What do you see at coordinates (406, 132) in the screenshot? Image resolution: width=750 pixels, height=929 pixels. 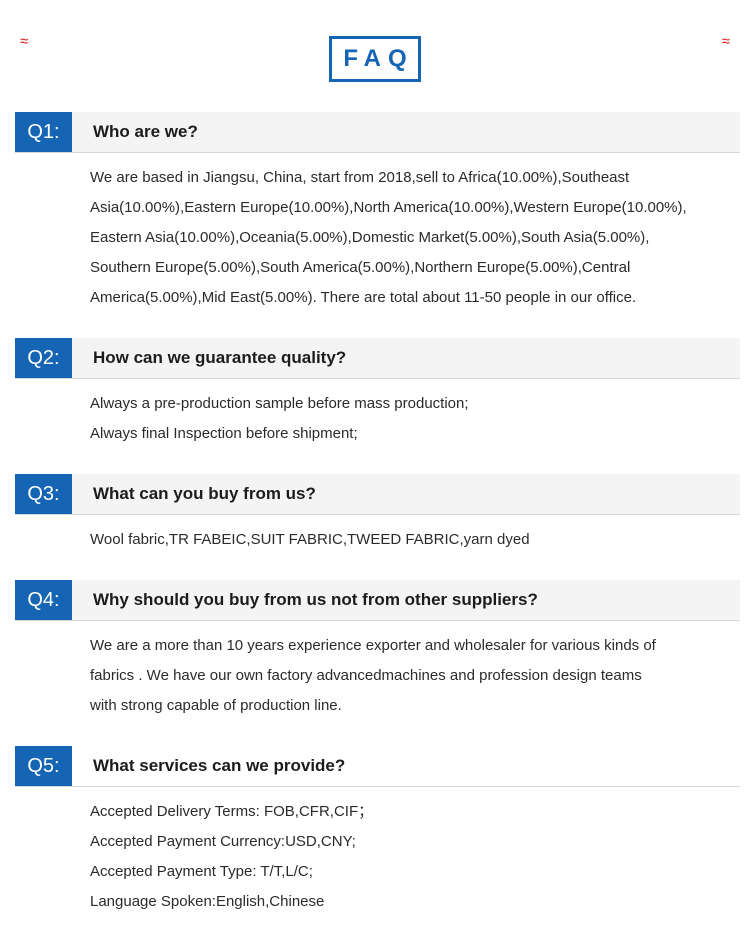 I see `question-bar: Who are we?` at bounding box center [406, 132].